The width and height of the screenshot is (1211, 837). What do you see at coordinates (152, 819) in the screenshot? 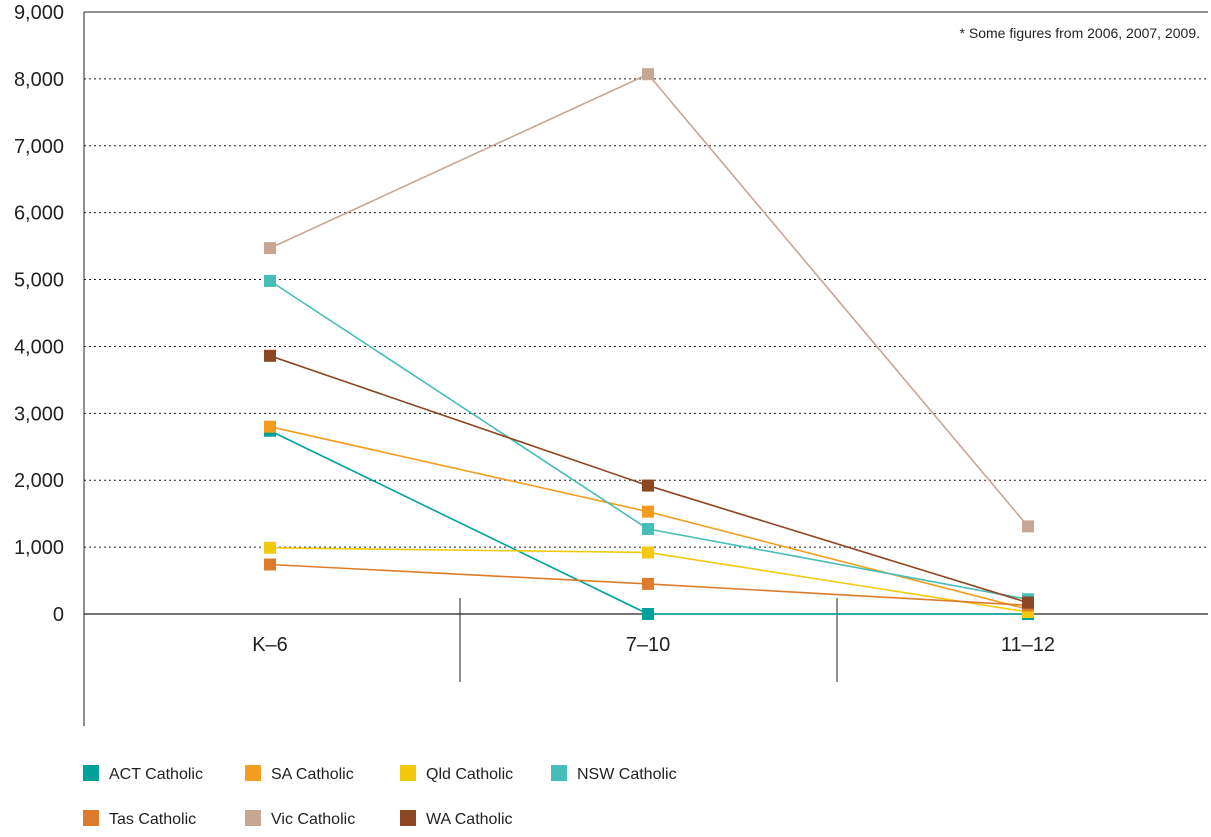
I see `legend-label: Tas Catholic` at bounding box center [152, 819].